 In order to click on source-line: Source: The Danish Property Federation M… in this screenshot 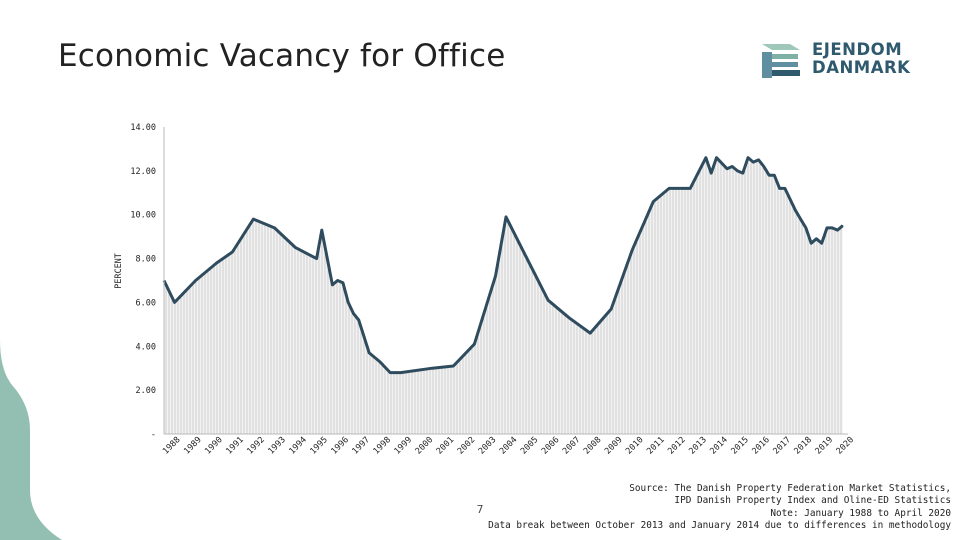, I will do `click(790, 488)`.